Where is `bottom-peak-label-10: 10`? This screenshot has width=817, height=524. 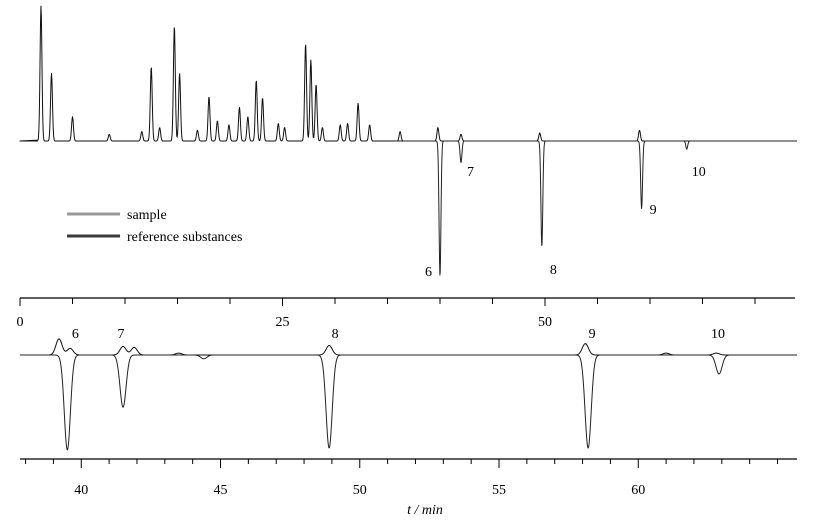 bottom-peak-label-10: 10 is located at coordinates (718, 334).